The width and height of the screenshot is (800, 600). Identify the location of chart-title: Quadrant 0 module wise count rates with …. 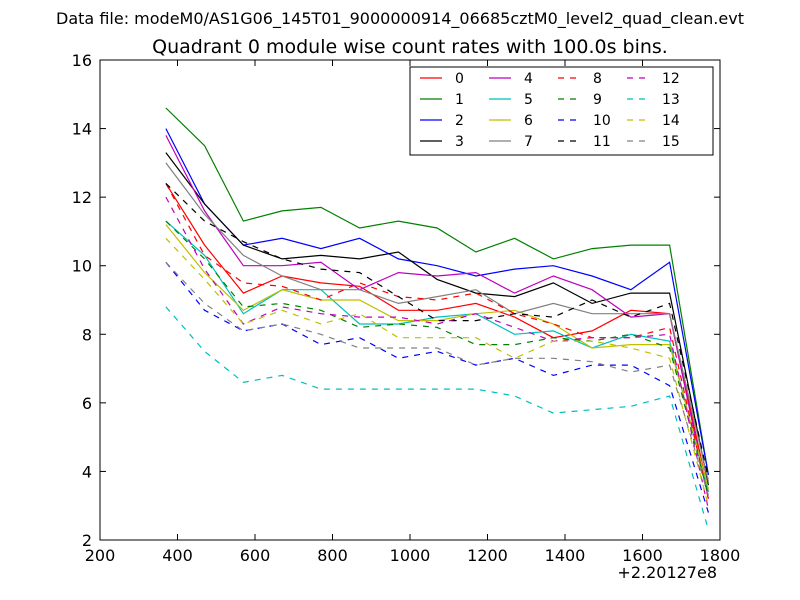
(410, 47).